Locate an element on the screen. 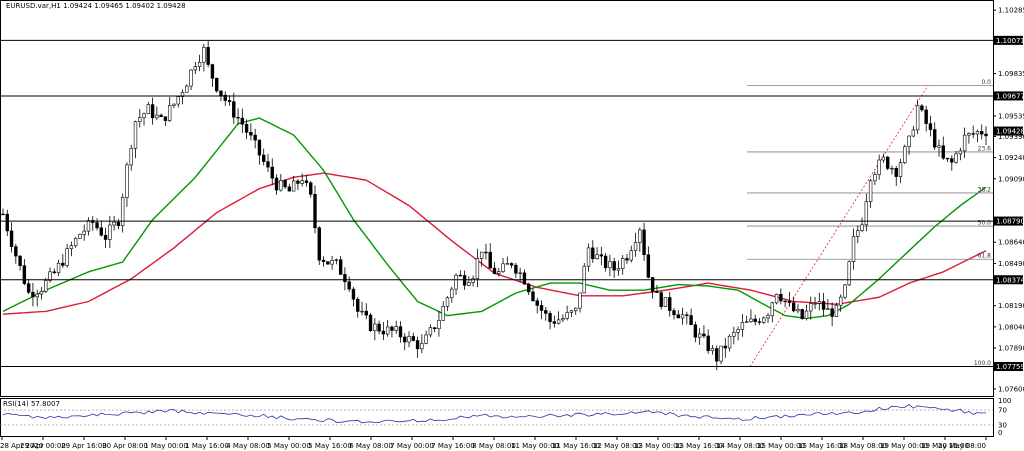  rsi-panel-frame is located at coordinates (497, 417).